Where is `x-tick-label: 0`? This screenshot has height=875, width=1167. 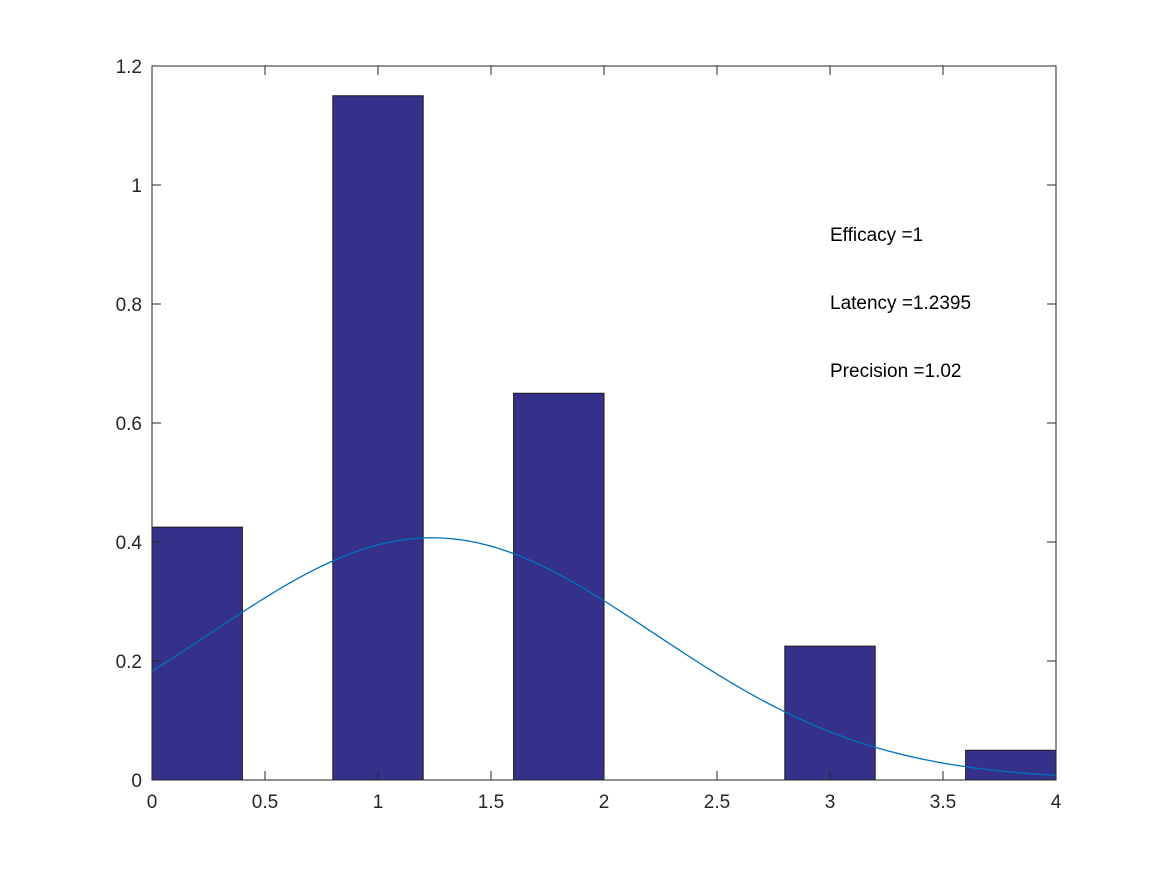 x-tick-label: 0 is located at coordinates (152, 802).